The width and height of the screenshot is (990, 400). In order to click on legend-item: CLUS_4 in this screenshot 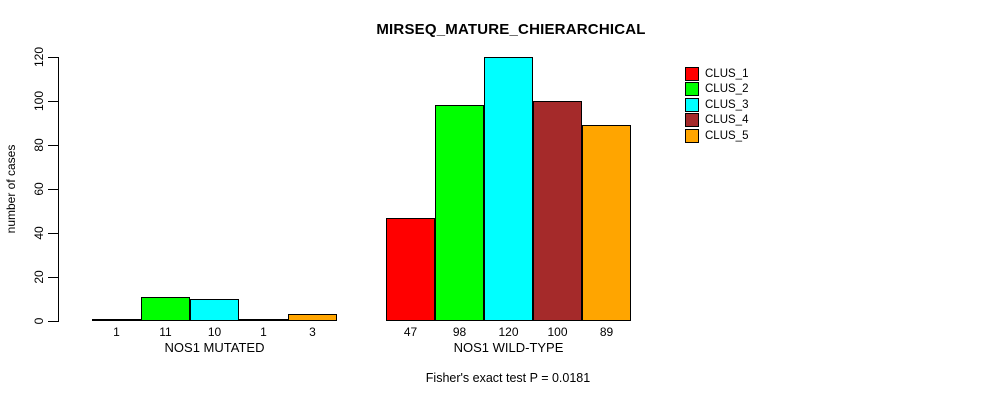, I will do `click(716, 120)`.